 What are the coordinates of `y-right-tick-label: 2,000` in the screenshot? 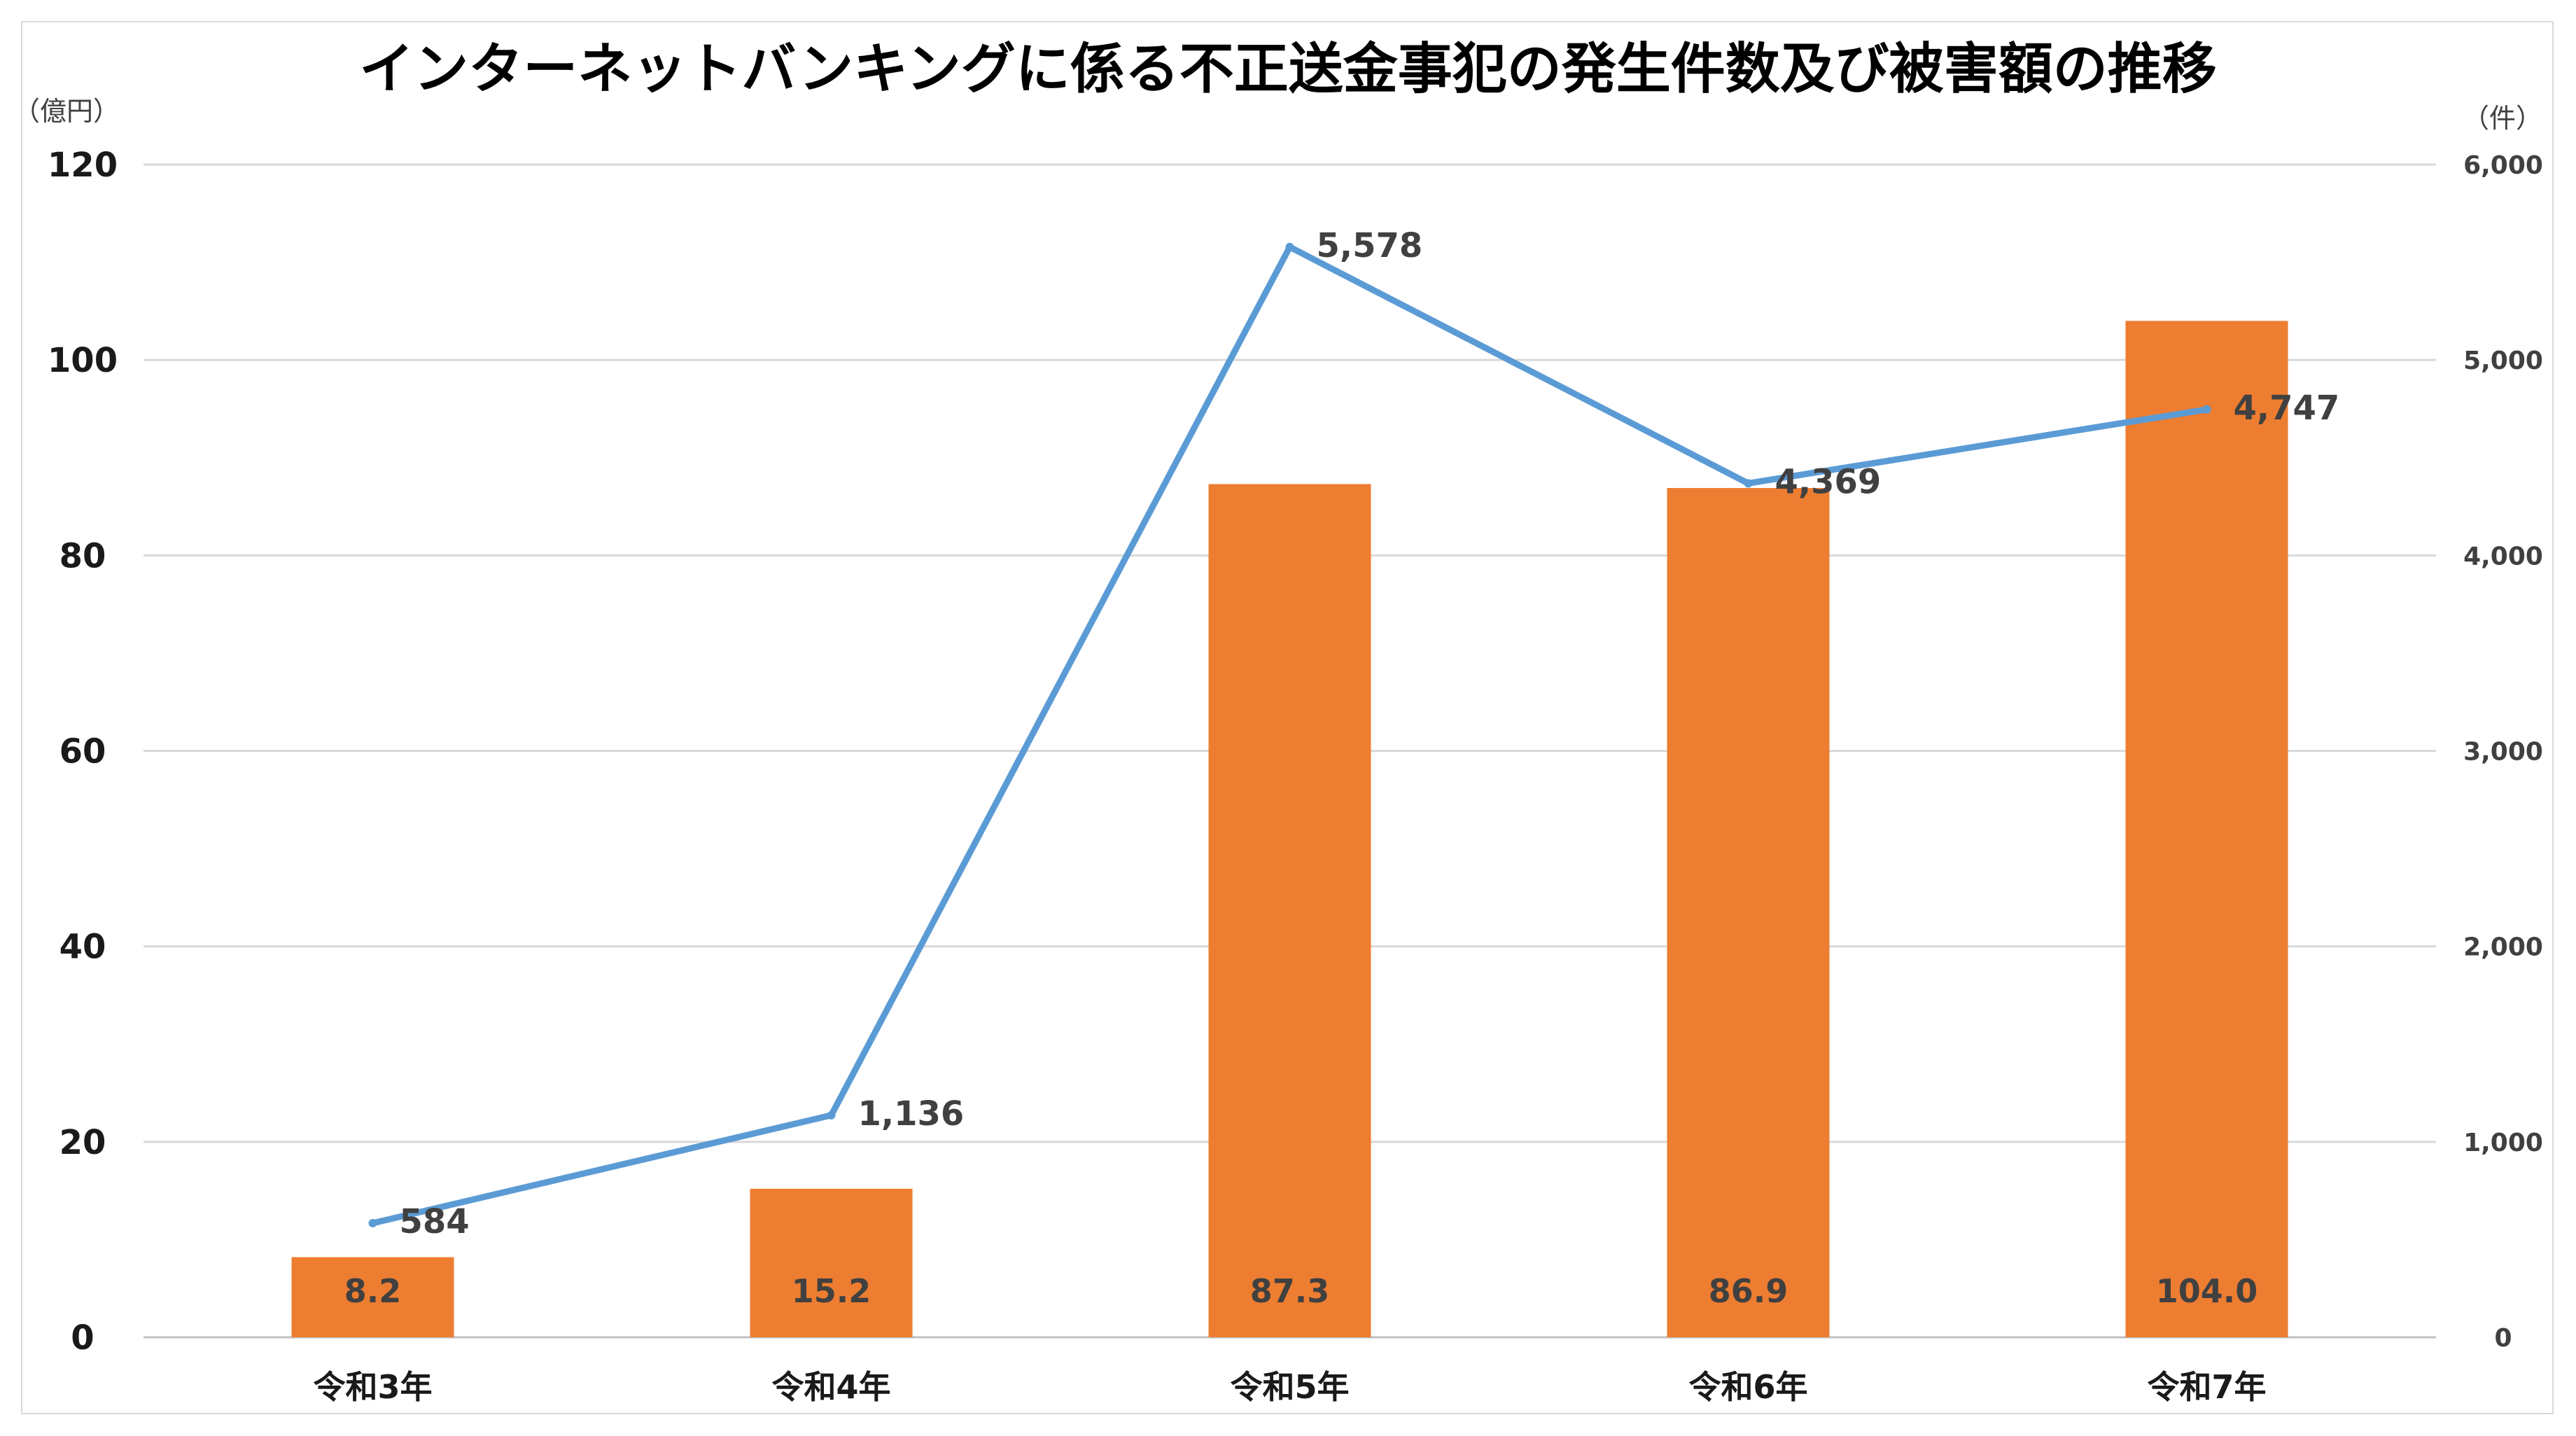 It's located at (2503, 947).